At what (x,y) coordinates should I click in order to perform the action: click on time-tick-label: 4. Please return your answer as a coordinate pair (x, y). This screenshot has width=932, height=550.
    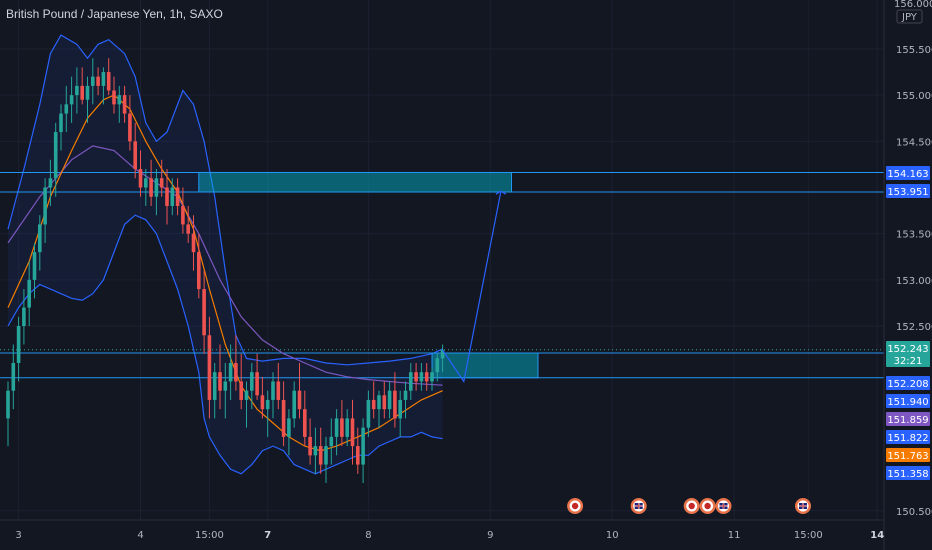
    Looking at the image, I should click on (140, 535).